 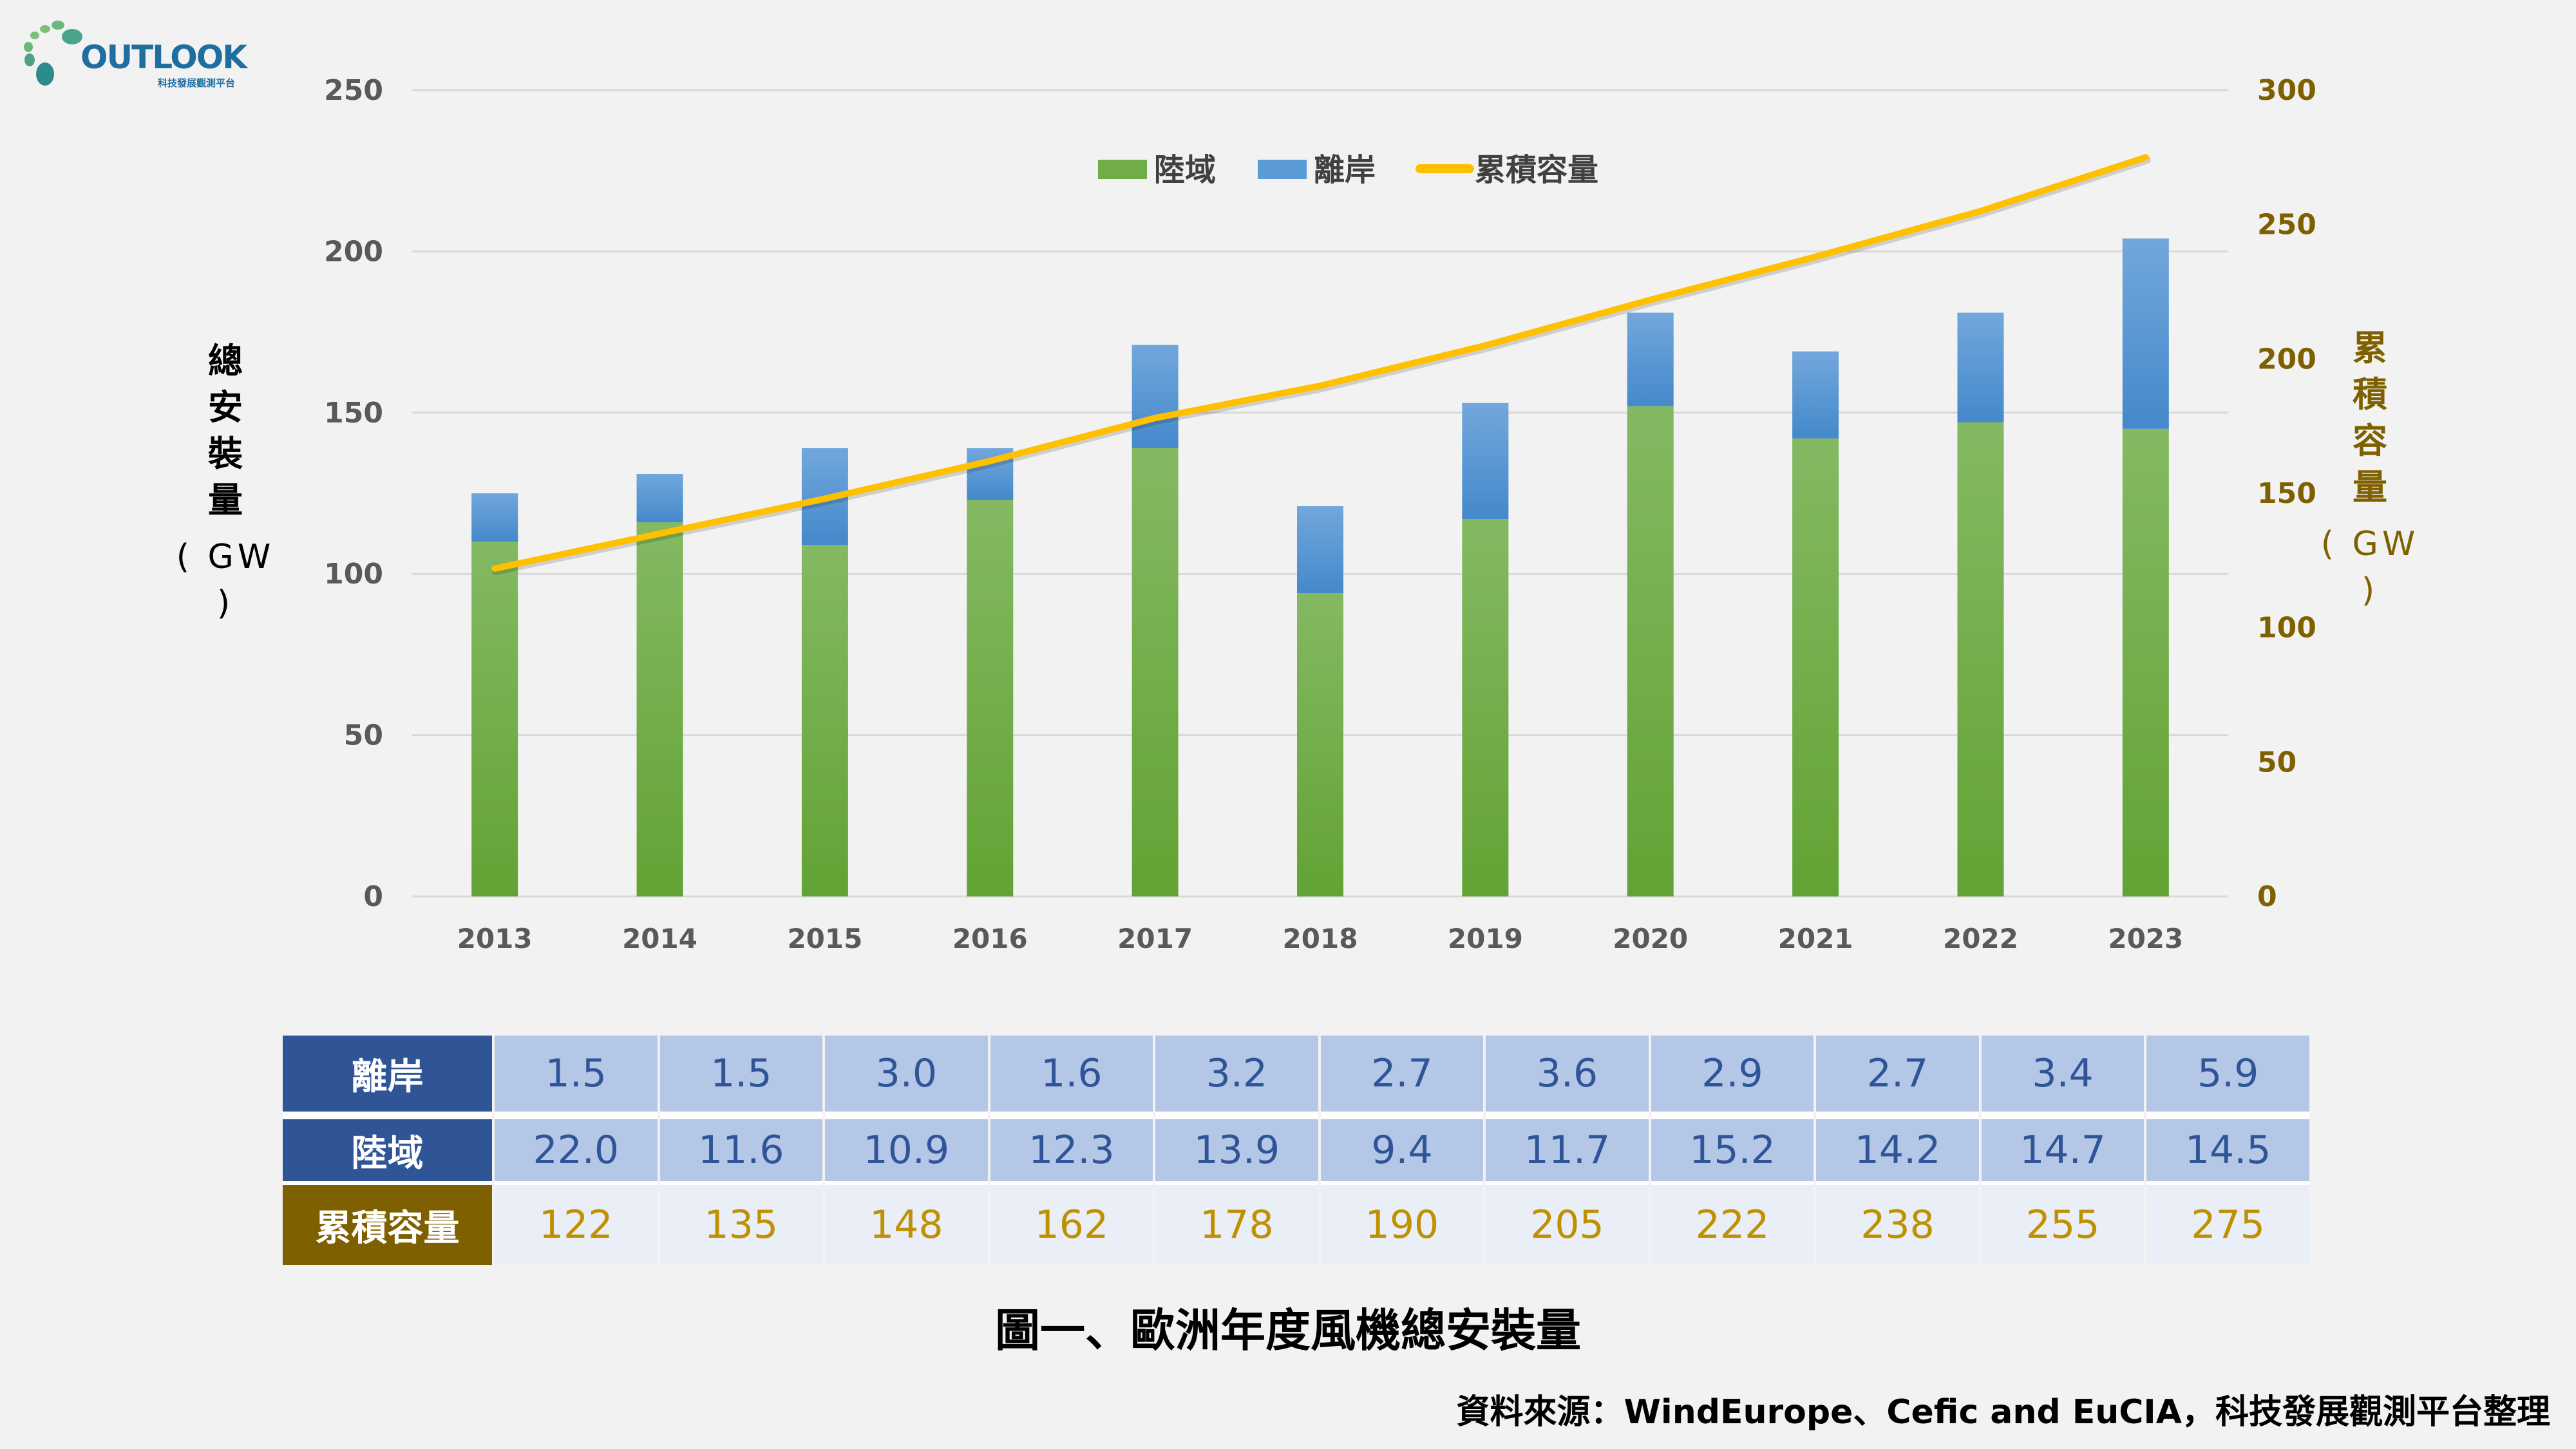 What do you see at coordinates (373, 897) in the screenshot?
I see `left-tick-label: 0` at bounding box center [373, 897].